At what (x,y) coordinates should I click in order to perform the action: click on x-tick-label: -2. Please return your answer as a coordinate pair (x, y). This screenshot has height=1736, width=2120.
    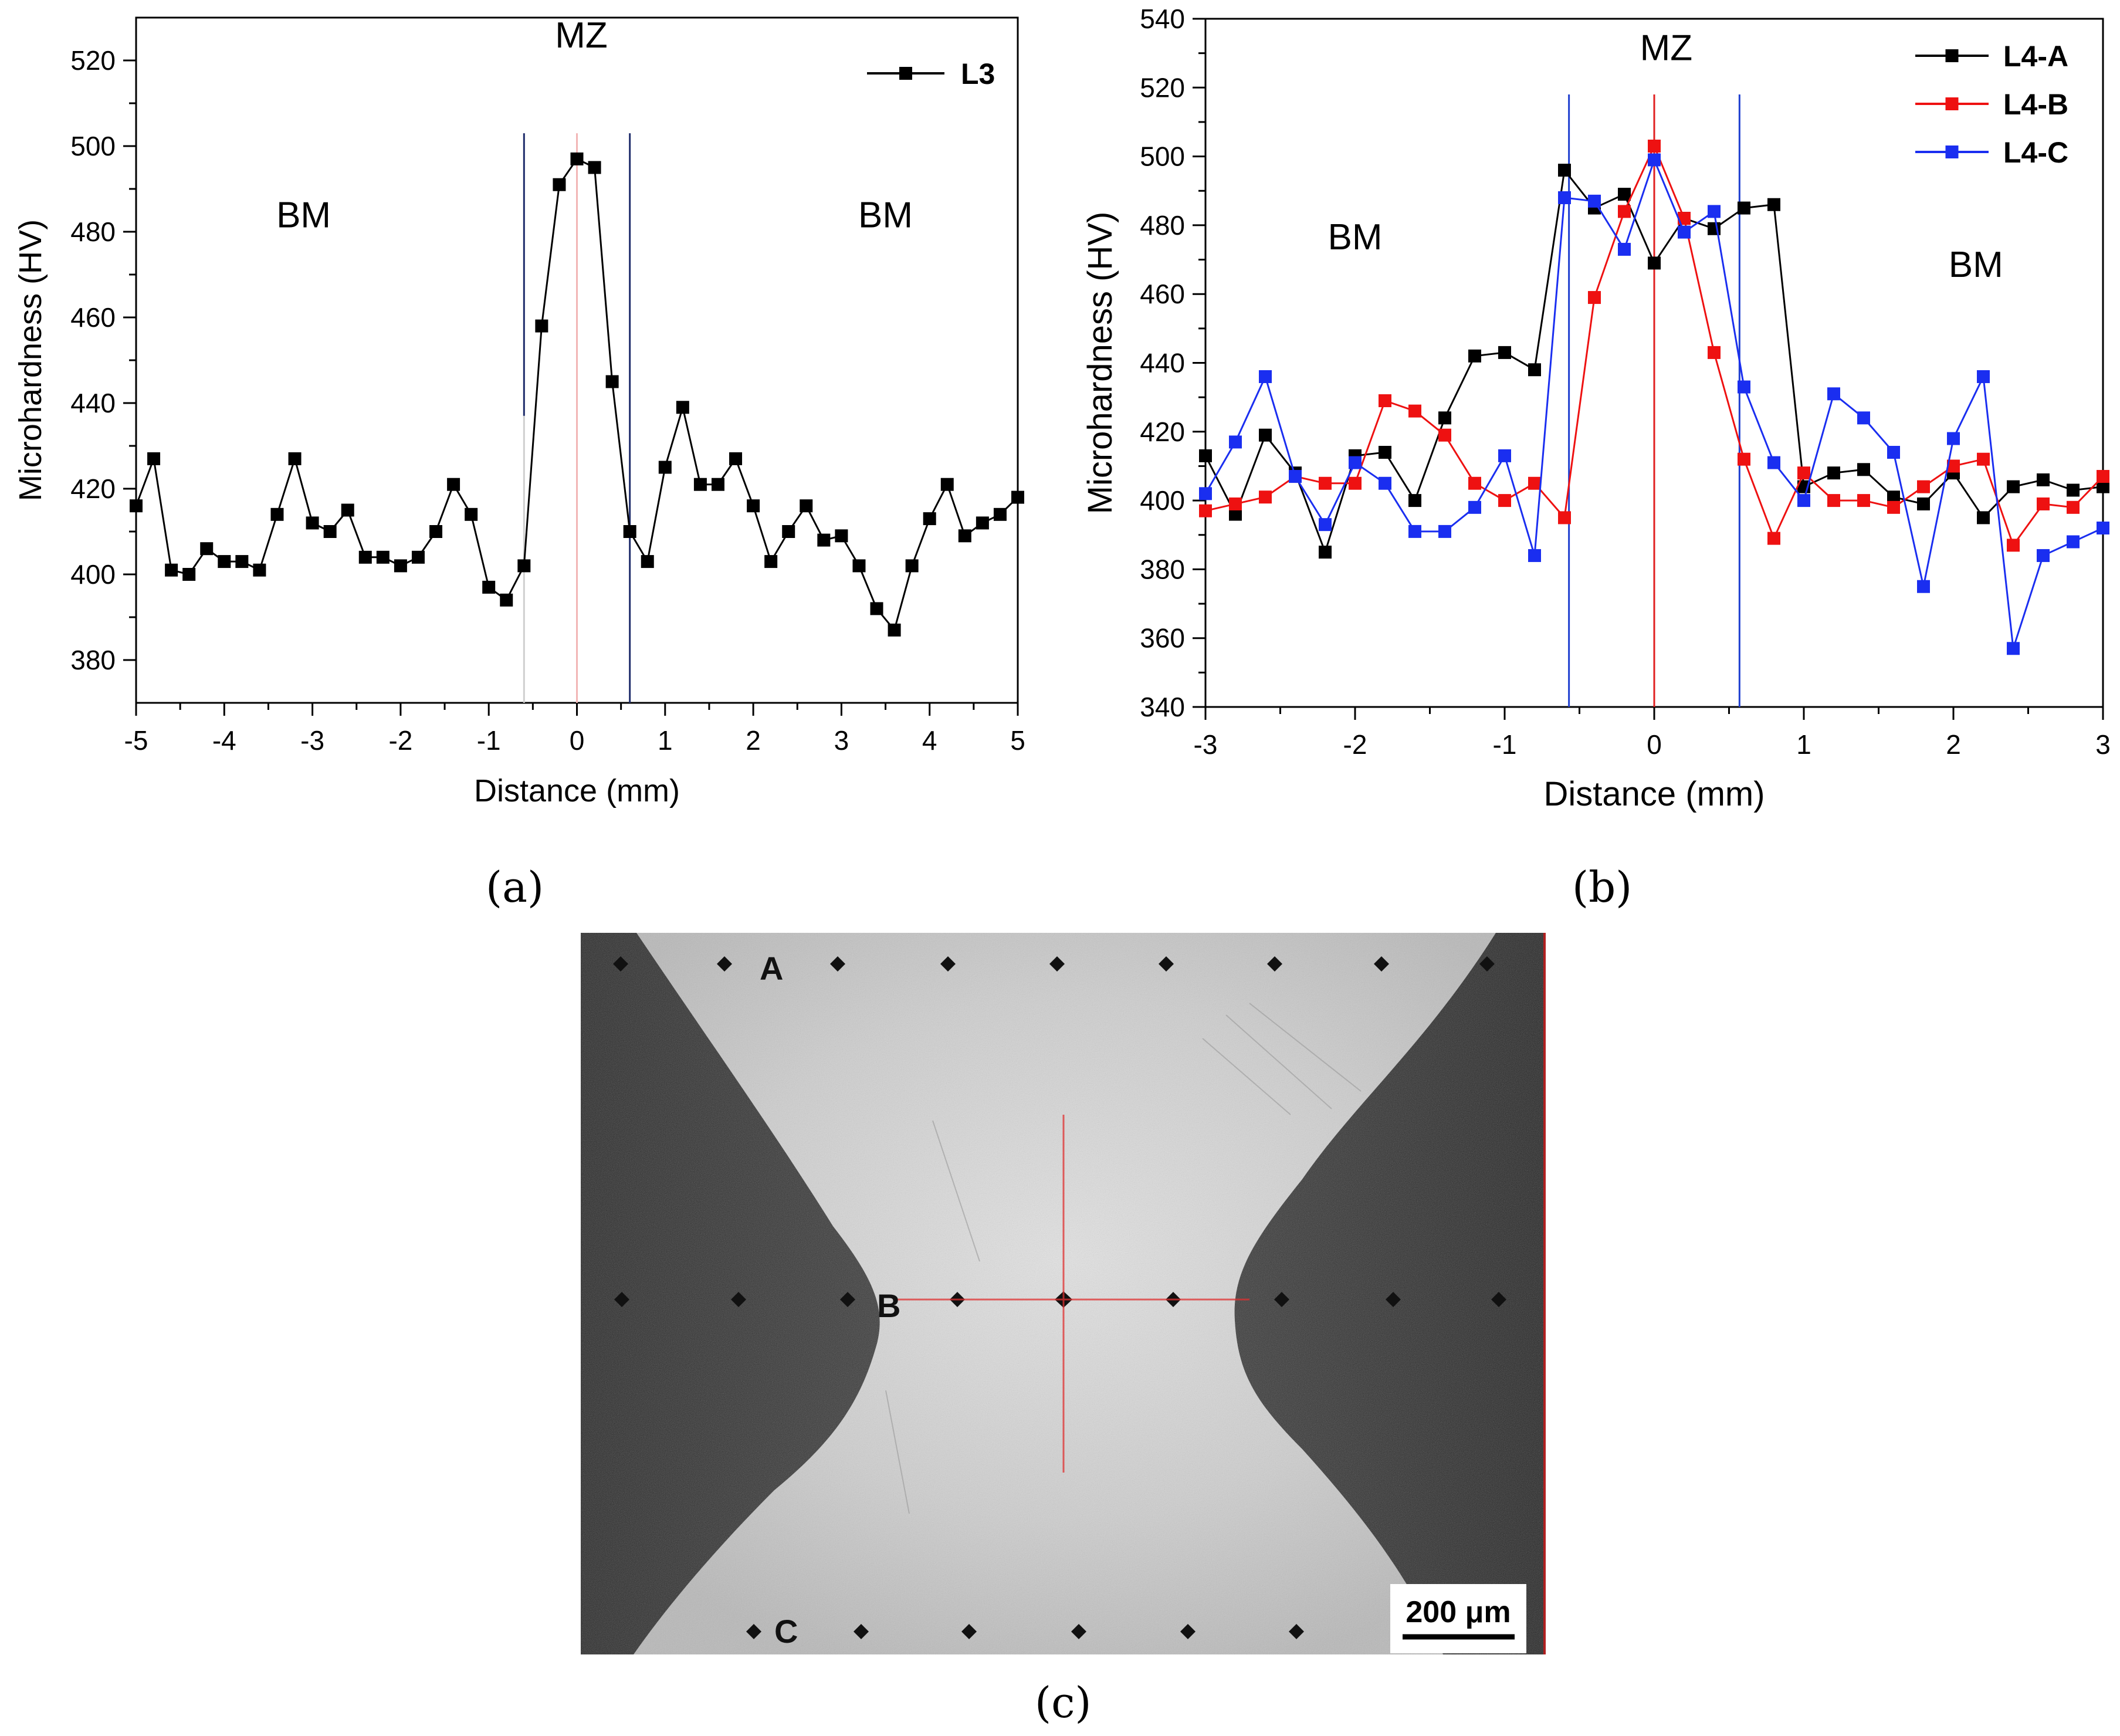
    Looking at the image, I should click on (400, 740).